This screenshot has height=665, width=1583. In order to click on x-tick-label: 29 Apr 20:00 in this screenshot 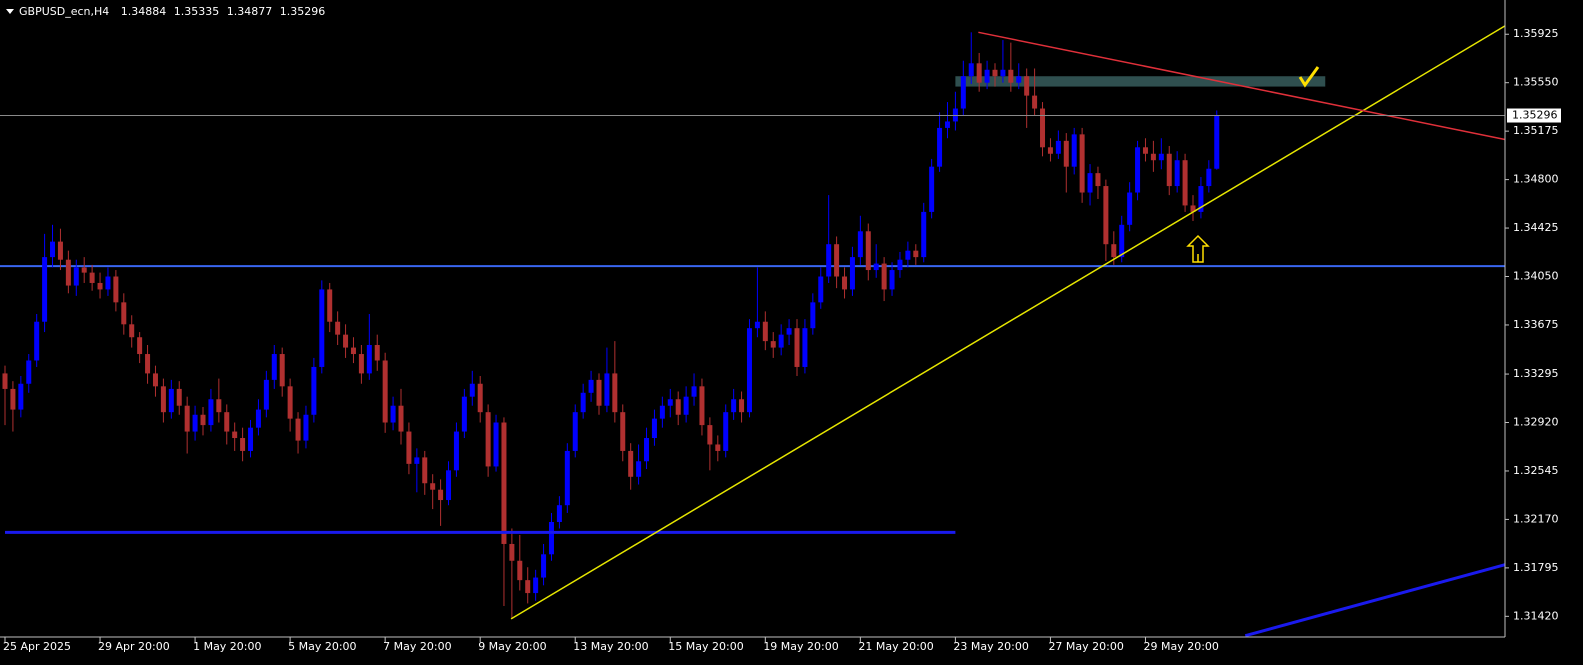, I will do `click(134, 646)`.